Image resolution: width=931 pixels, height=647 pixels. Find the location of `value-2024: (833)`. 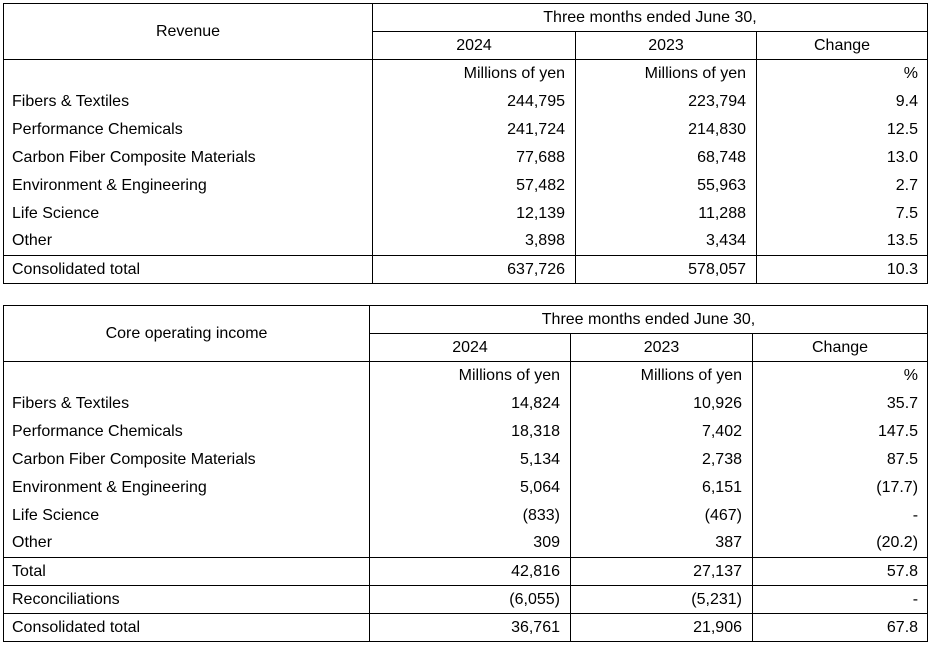

value-2024: (833) is located at coordinates (470, 515).